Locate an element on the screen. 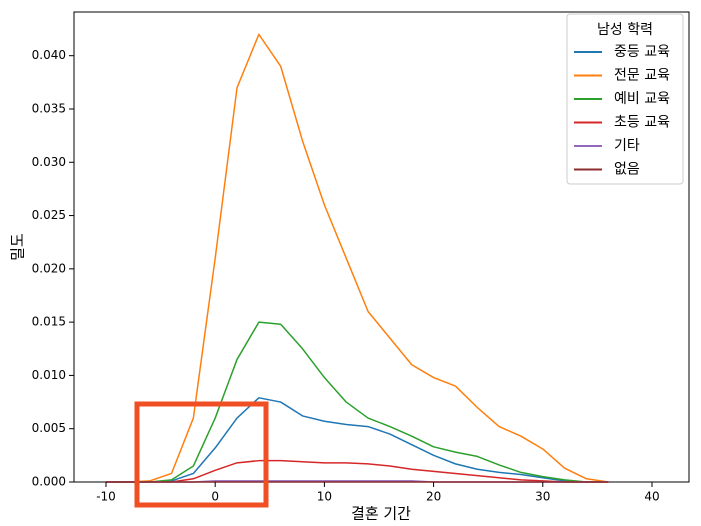 This screenshot has height=526, width=701. y-tick-label: 0.005 is located at coordinates (49, 428).